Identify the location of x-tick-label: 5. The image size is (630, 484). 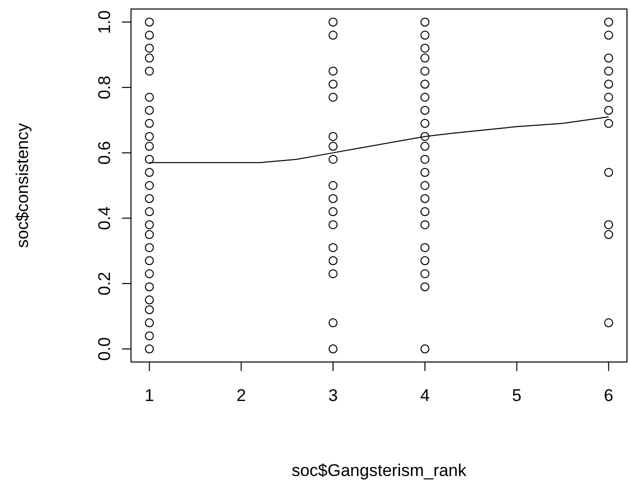
(517, 396).